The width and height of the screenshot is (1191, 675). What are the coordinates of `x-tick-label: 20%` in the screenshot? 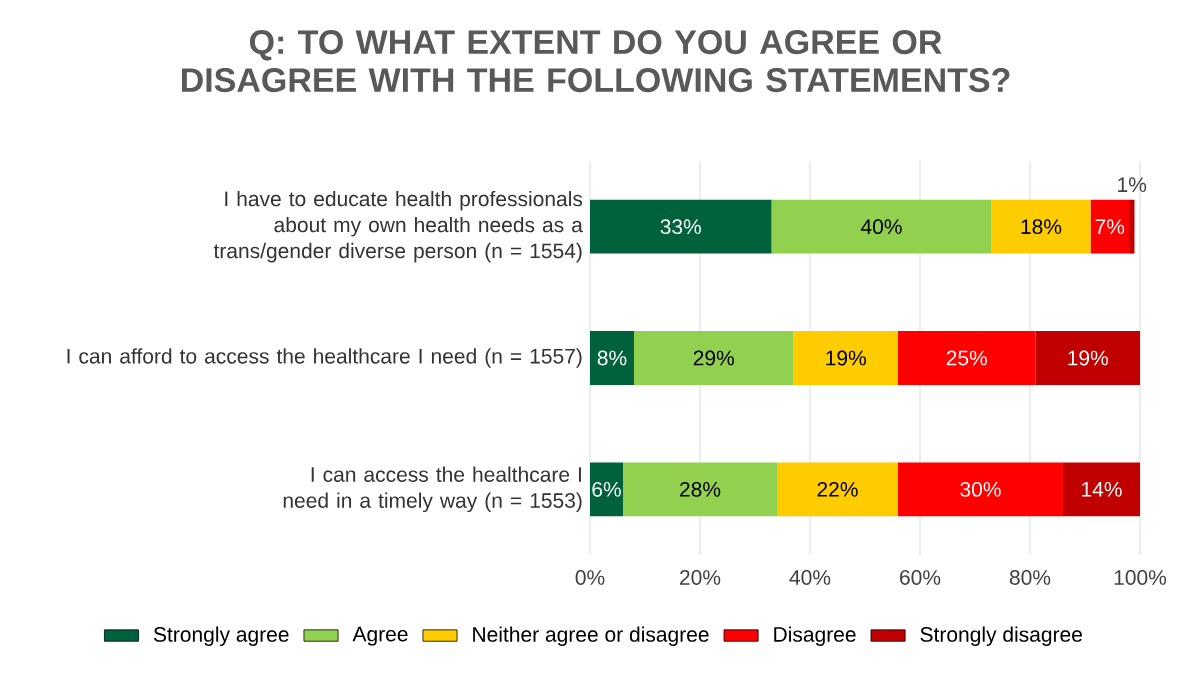 It's located at (700, 577).